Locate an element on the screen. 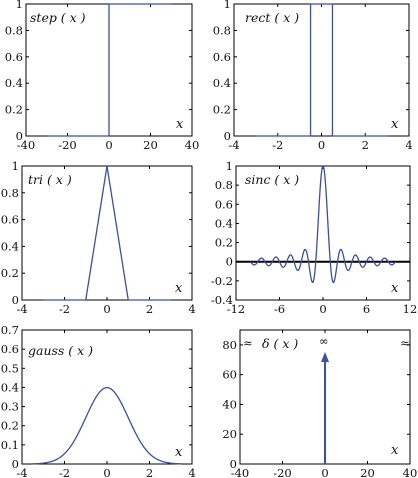 The image size is (418, 478). delta-ytick-label: 0 is located at coordinates (233, 464).